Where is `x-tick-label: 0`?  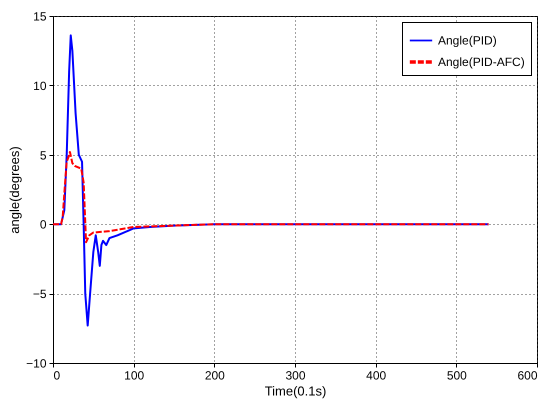
x-tick-label: 0 is located at coordinates (57, 375).